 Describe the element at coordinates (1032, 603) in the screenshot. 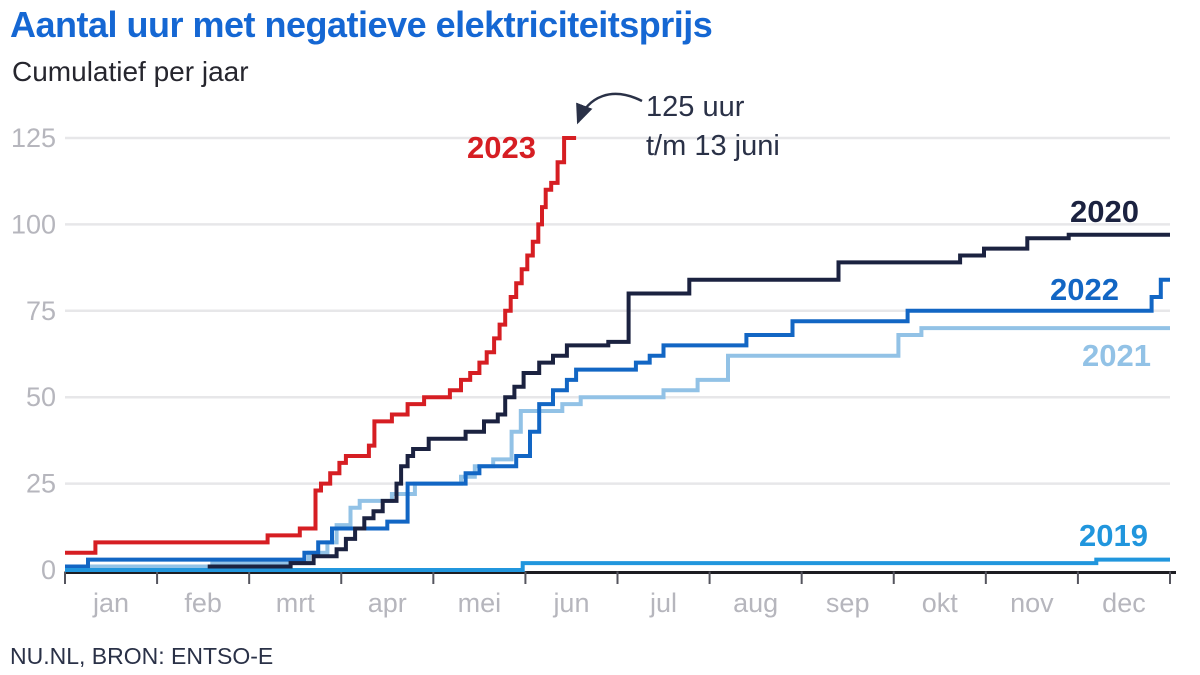

I see `x-tick-label-nov: nov` at that location.